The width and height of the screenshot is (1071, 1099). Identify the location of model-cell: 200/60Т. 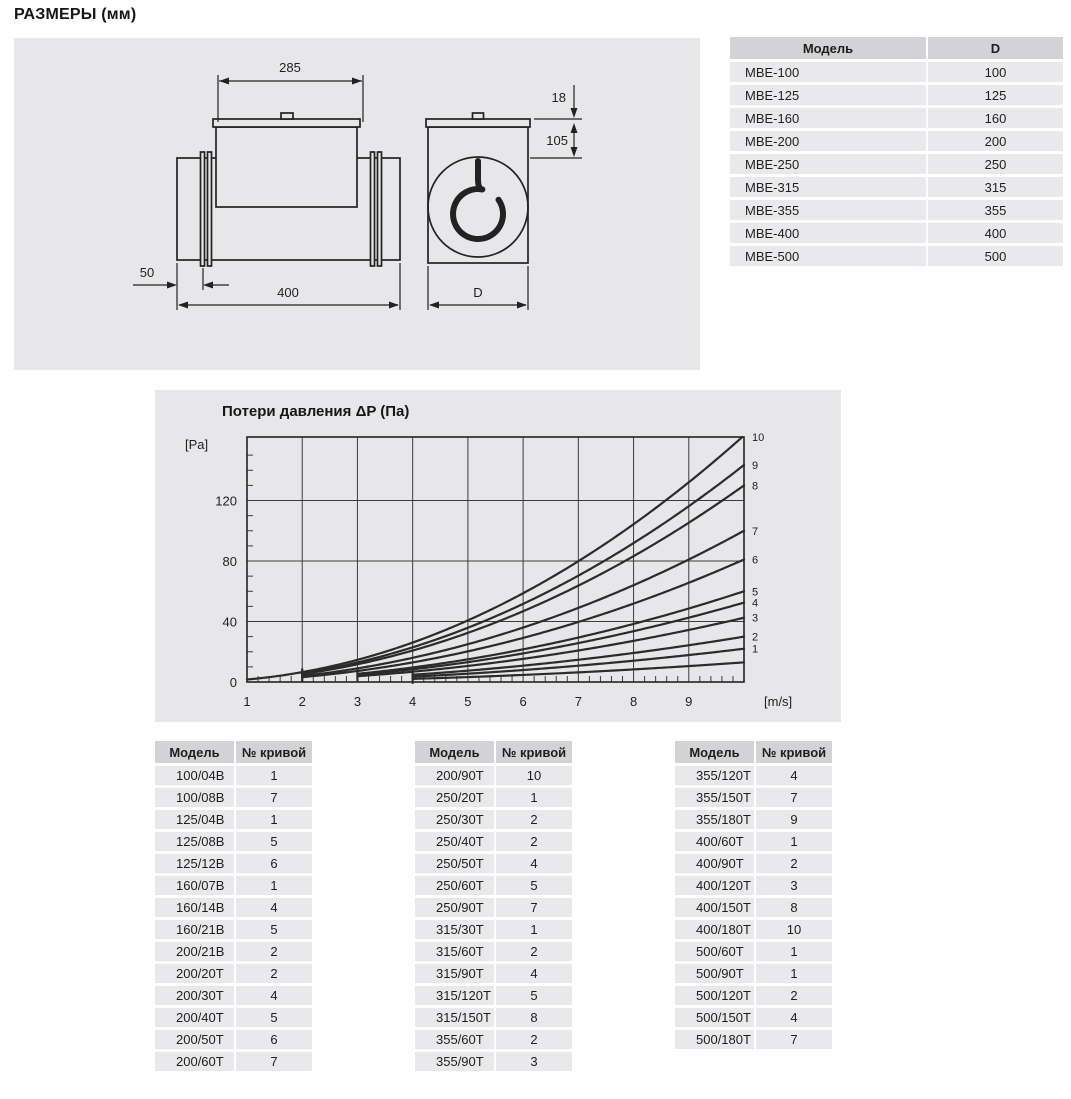
(194, 1061).